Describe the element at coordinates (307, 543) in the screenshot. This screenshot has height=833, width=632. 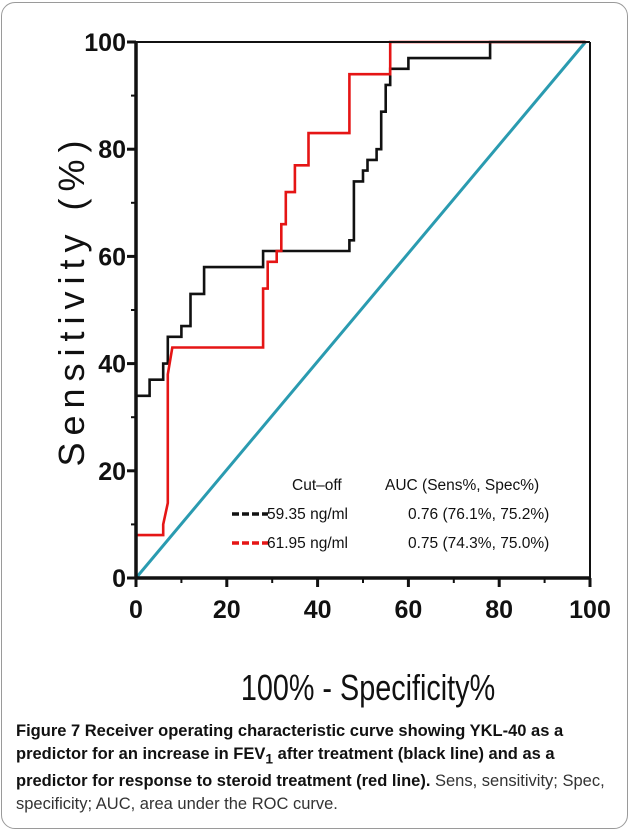
I see `legend-cutoff-red: 61.95 ng/ml` at that location.